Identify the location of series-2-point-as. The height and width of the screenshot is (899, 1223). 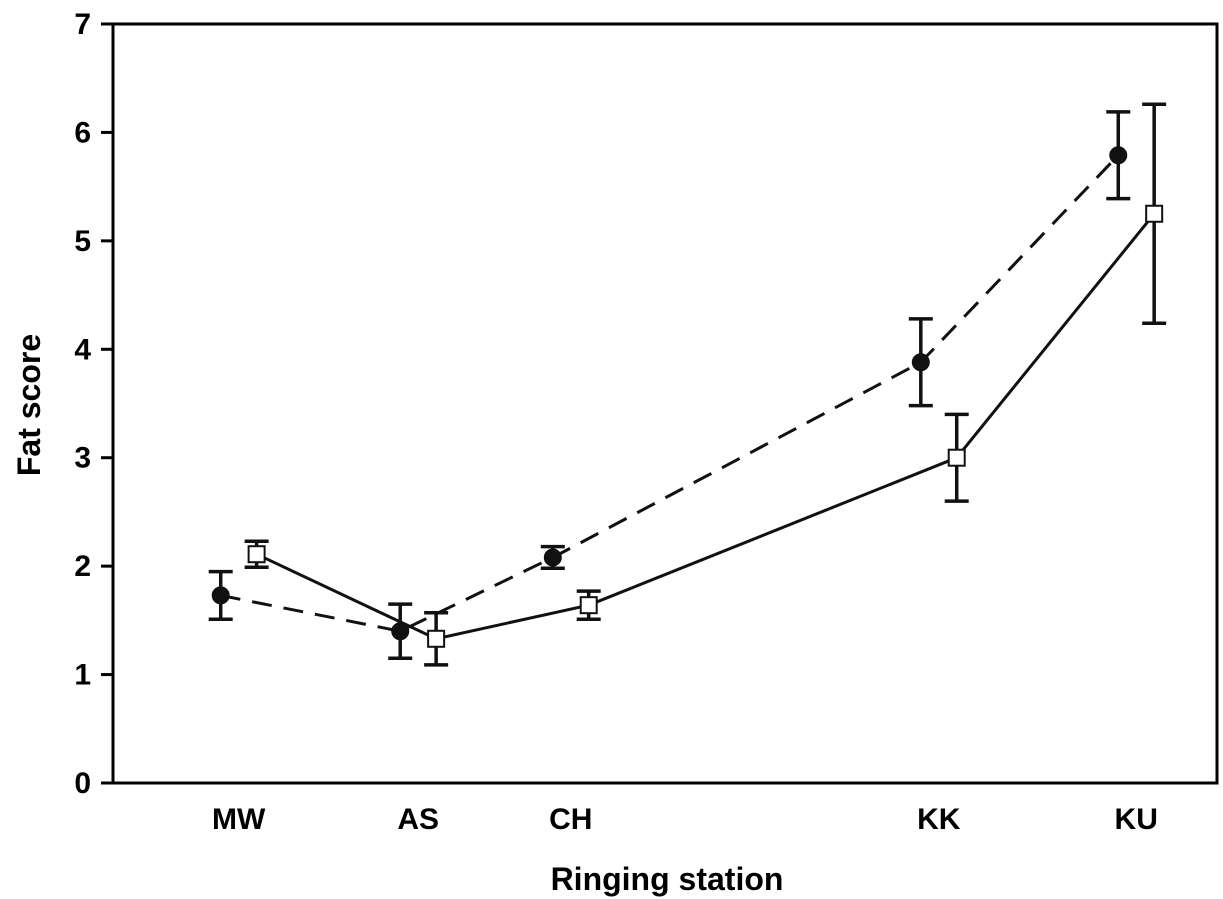
(436, 638).